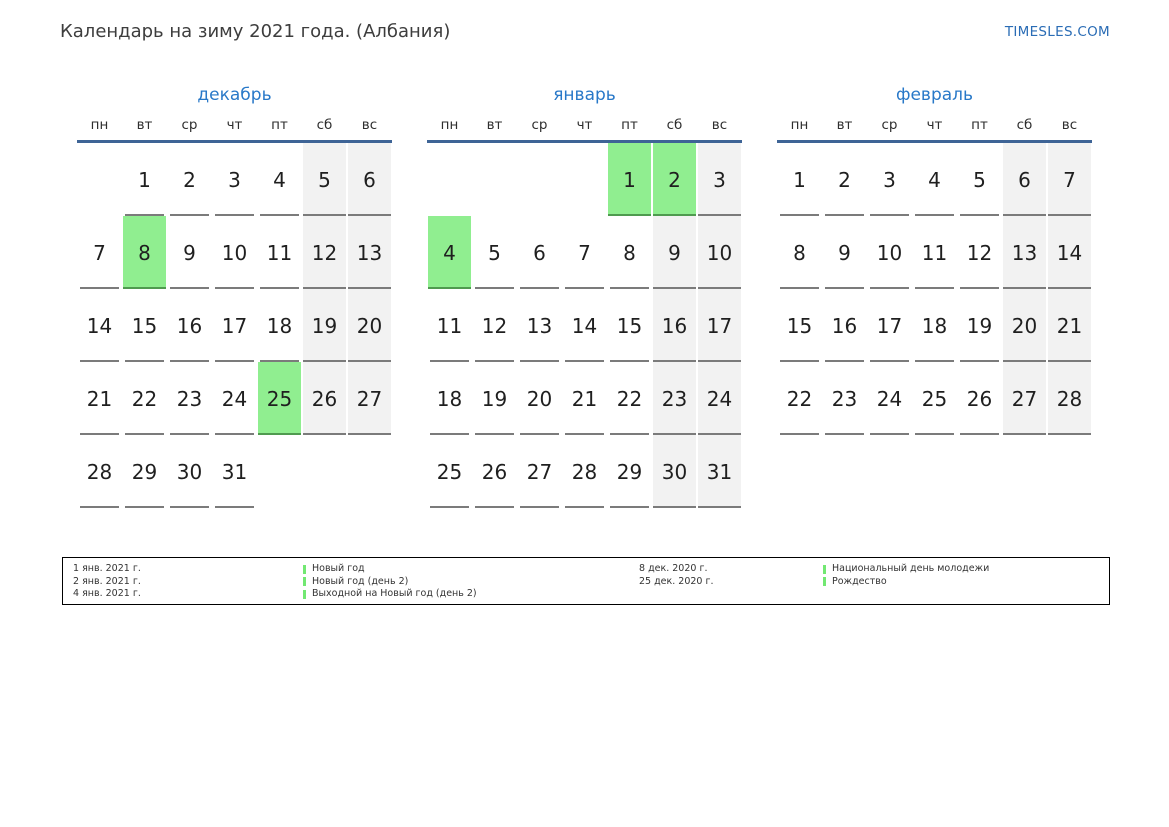 This screenshot has height=827, width=1169. I want to click on day-cell: 21, so click(584, 398).